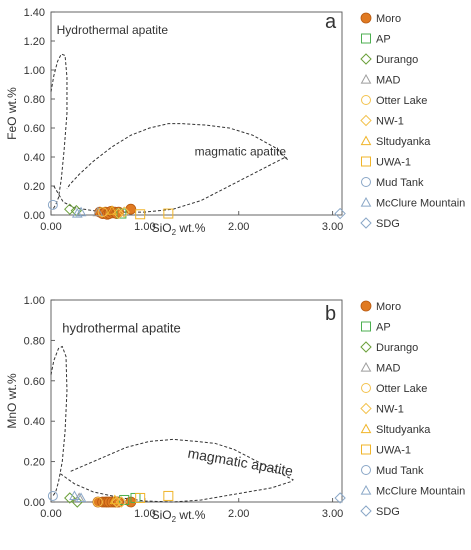 The width and height of the screenshot is (471, 550). I want to click on series-moro, so click(114, 502).